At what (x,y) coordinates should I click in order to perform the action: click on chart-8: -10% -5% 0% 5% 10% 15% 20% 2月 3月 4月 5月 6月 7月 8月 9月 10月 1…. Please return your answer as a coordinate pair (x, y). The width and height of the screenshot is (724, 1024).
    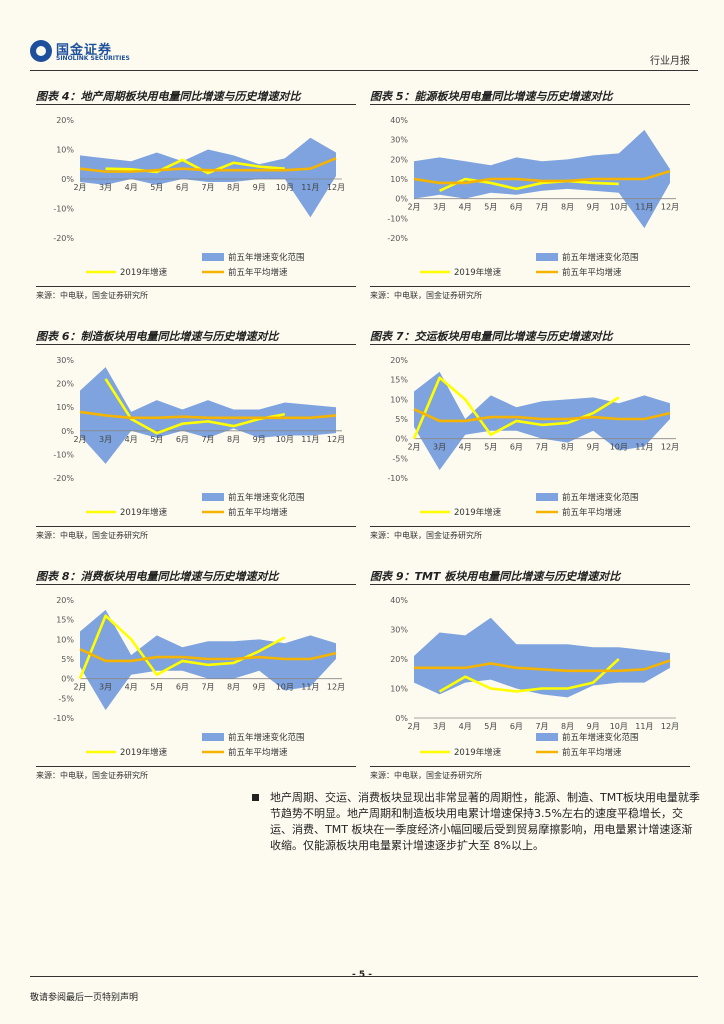
    Looking at the image, I should click on (199, 677).